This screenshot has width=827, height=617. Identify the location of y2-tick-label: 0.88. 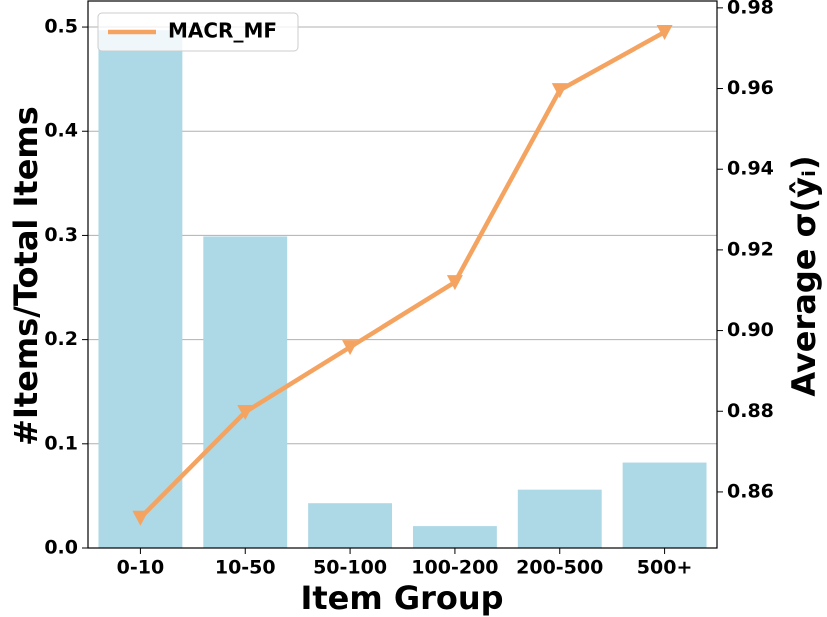
(750, 411).